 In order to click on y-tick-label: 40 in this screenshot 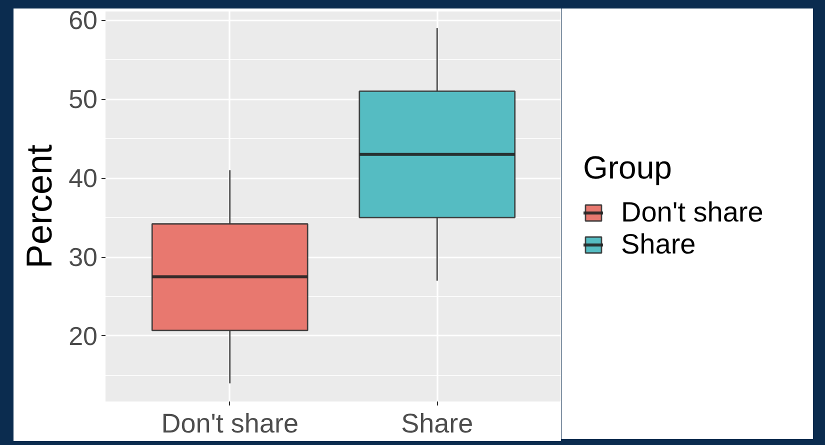, I will do `click(83, 178)`.